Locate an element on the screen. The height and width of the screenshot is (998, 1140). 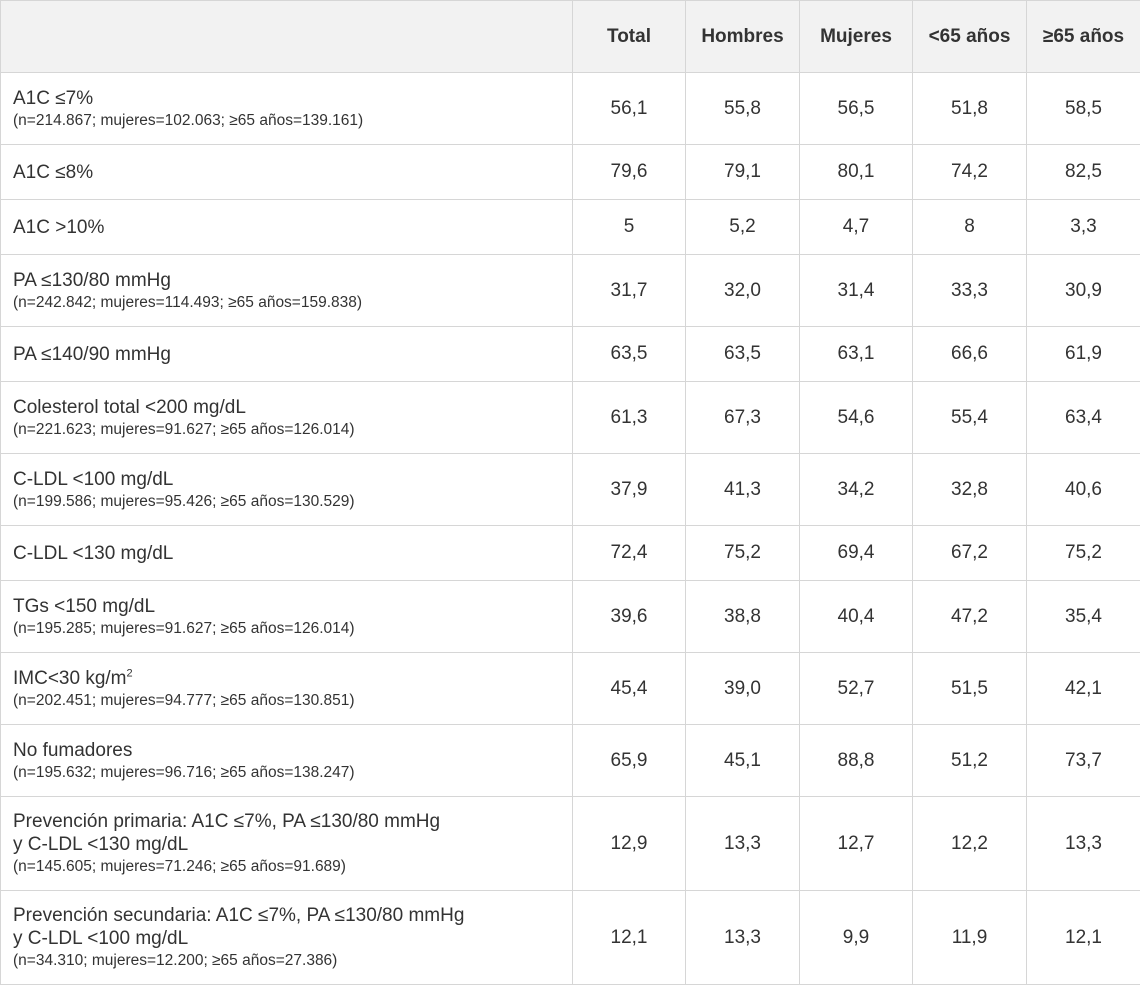
value-cell: 11,9 is located at coordinates (969, 937).